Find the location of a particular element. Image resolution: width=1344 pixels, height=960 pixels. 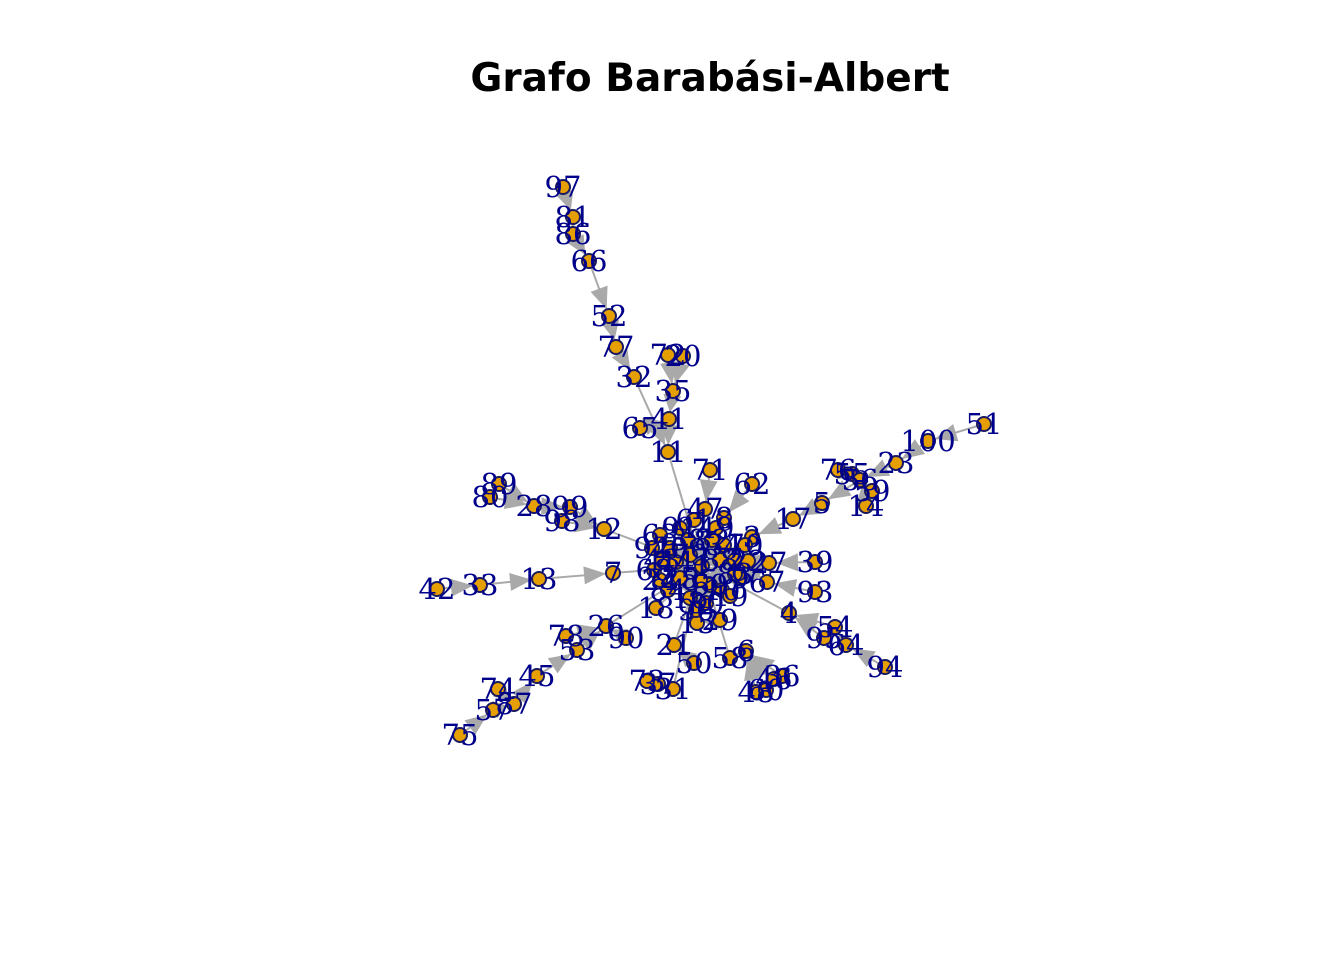

node-label-55: 55 is located at coordinates (852, 474).